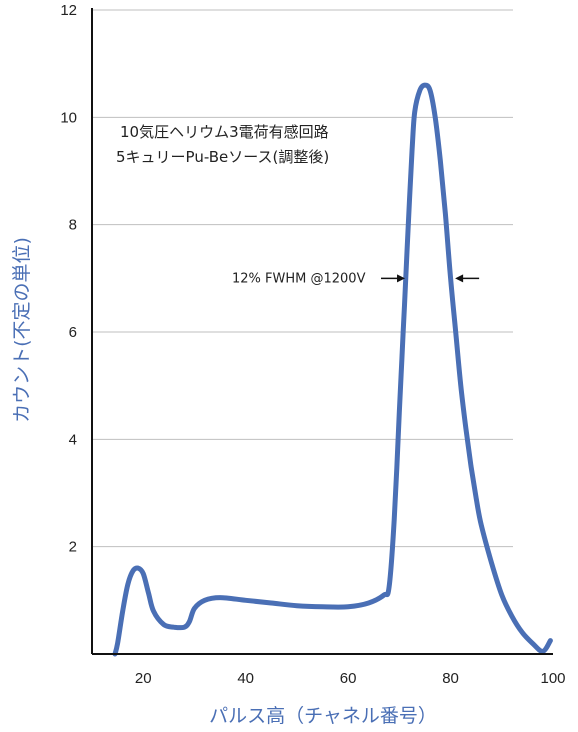  I want to click on fwhm-label: 12% FWHM @1200V, so click(299, 278).